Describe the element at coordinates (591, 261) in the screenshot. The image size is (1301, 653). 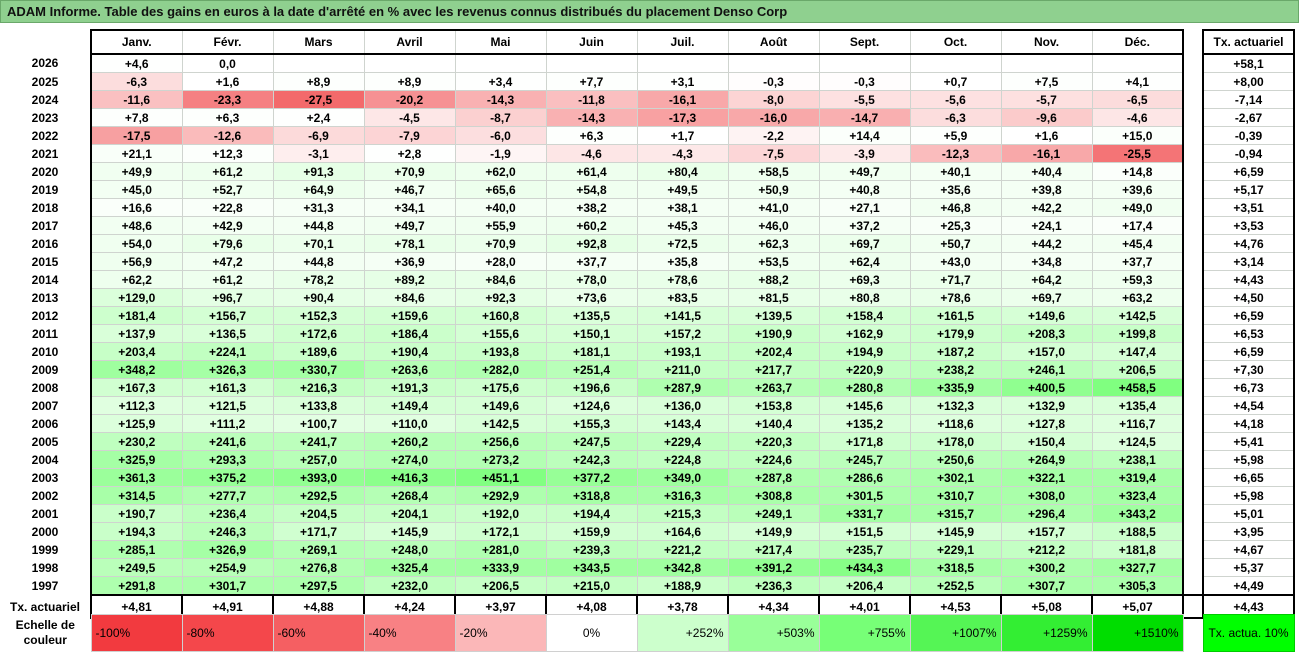
I see `gain-cell: +37,7` at that location.